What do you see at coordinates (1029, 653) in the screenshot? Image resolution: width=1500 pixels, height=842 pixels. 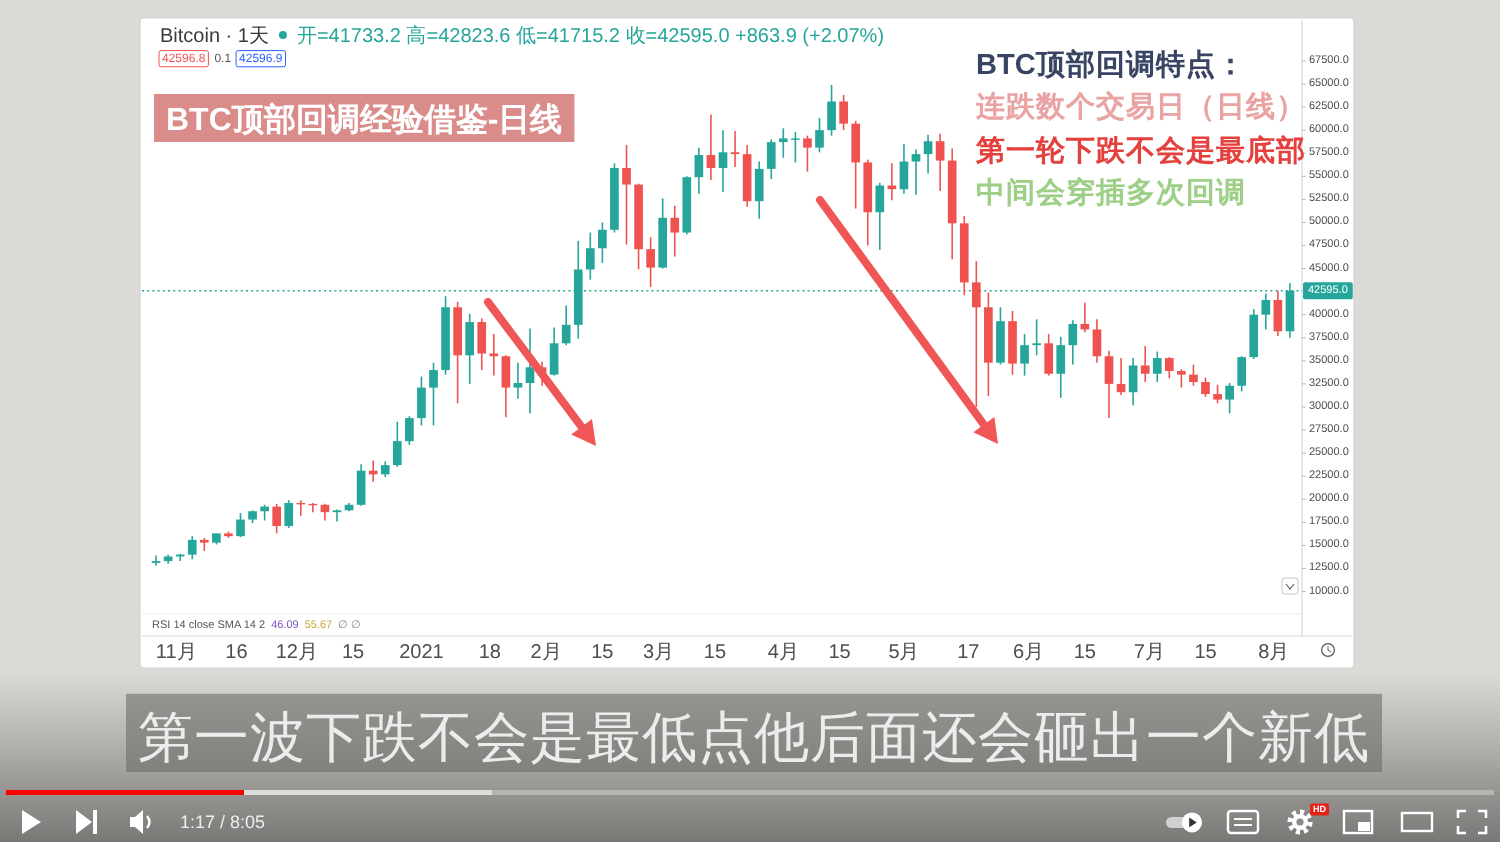 I see `x-tick-label: 6月` at bounding box center [1029, 653].